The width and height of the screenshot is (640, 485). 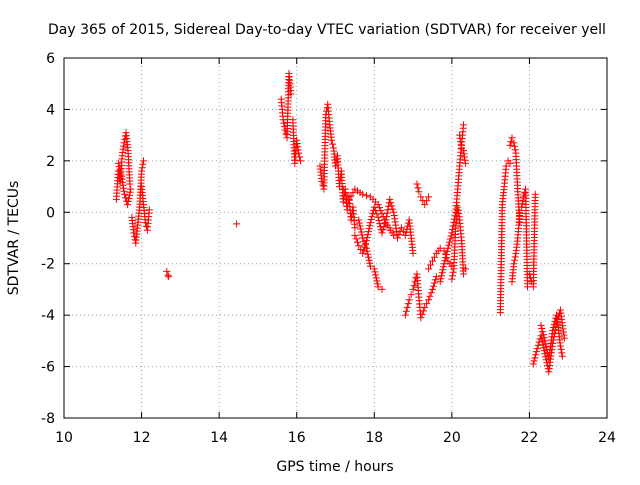 What do you see at coordinates (50, 110) in the screenshot?
I see `y-tick-label: 4` at bounding box center [50, 110].